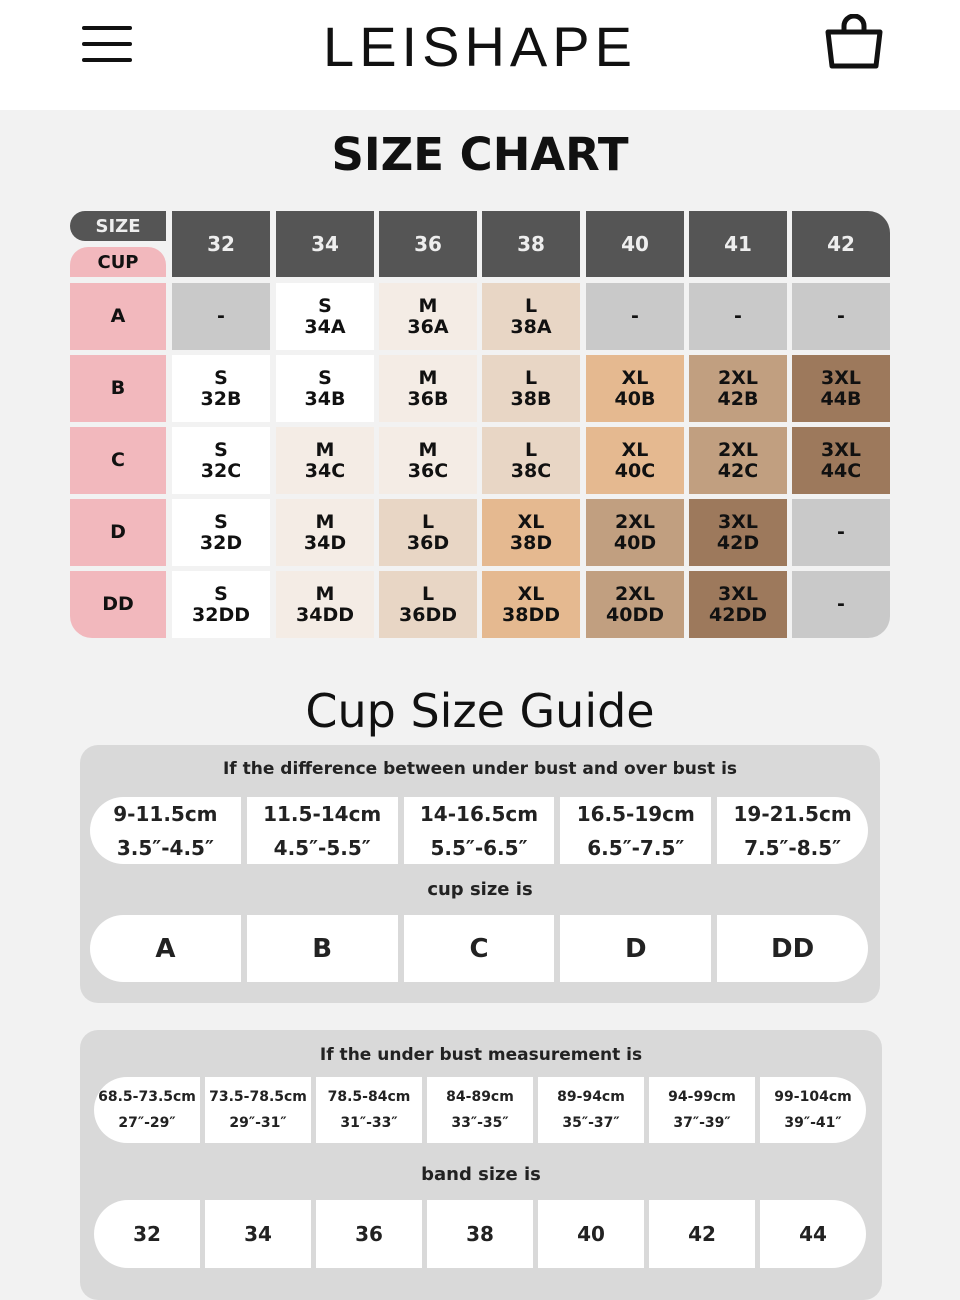  What do you see at coordinates (258, 1234) in the screenshot?
I see `guide-segment: 34` at bounding box center [258, 1234].